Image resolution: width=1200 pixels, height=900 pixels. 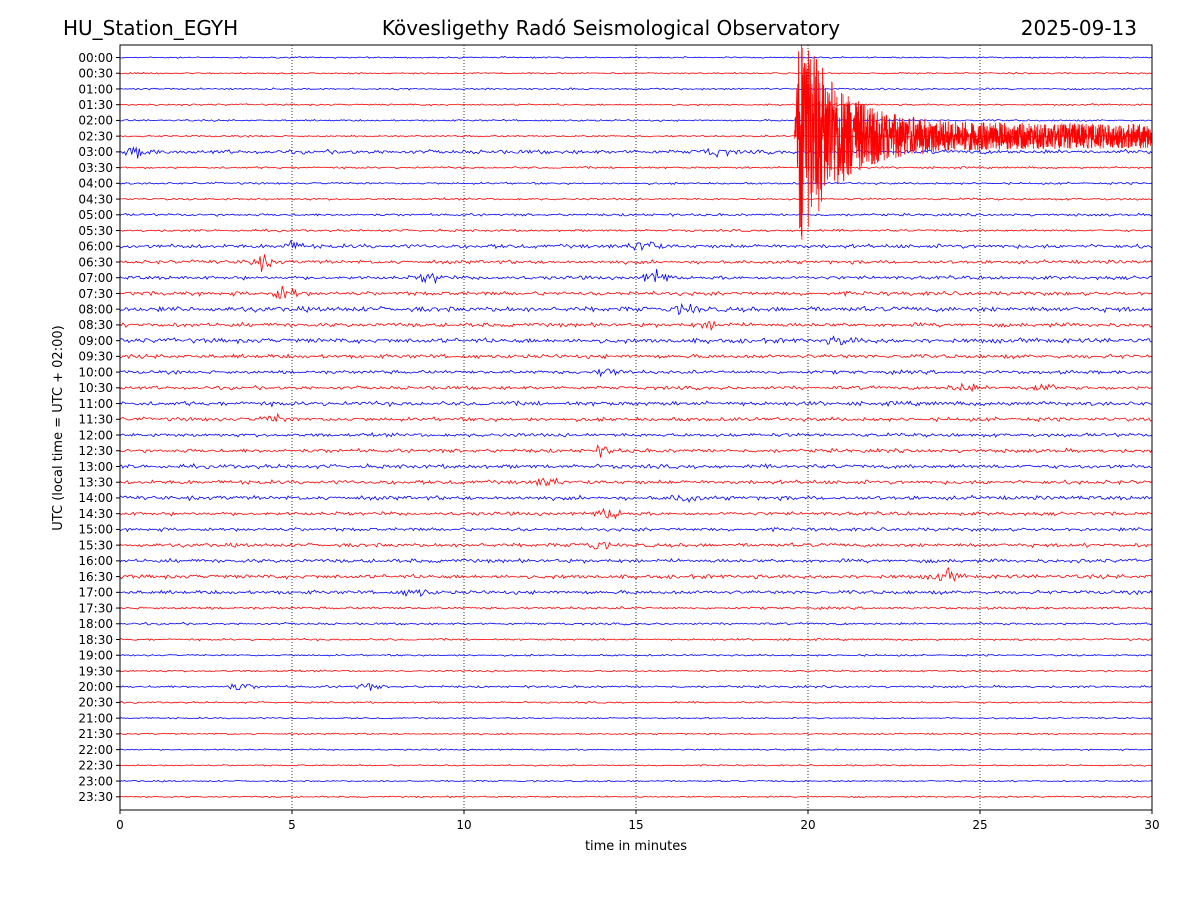 What do you see at coordinates (58, 427) in the screenshot?
I see `y-axis-label: UTC (local time = UTC + 02:00)` at bounding box center [58, 427].